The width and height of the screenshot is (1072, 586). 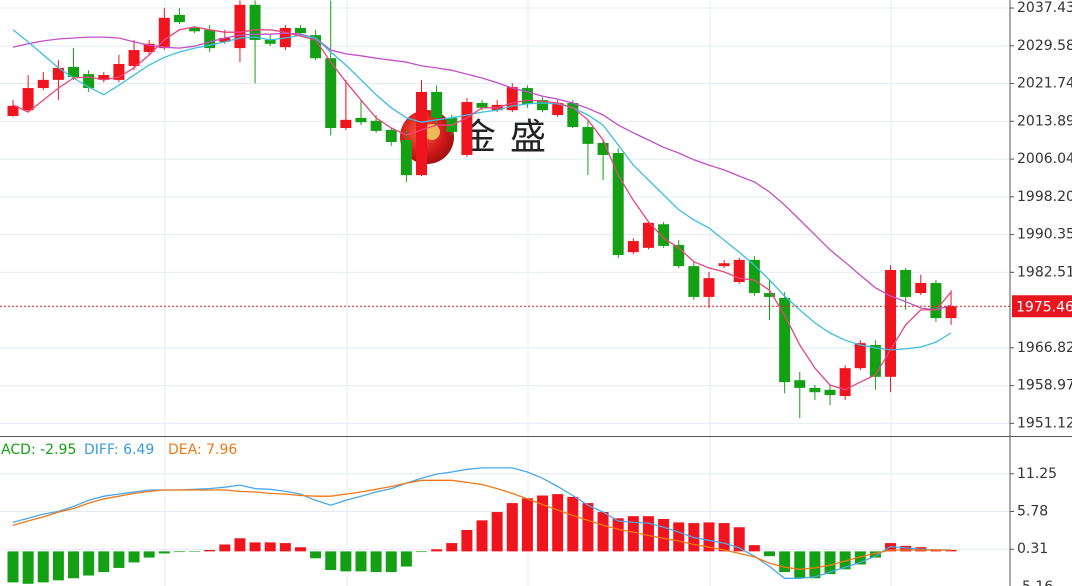 What do you see at coordinates (1044, 197) in the screenshot?
I see `y-tick-label: 1998.20` at bounding box center [1044, 197].